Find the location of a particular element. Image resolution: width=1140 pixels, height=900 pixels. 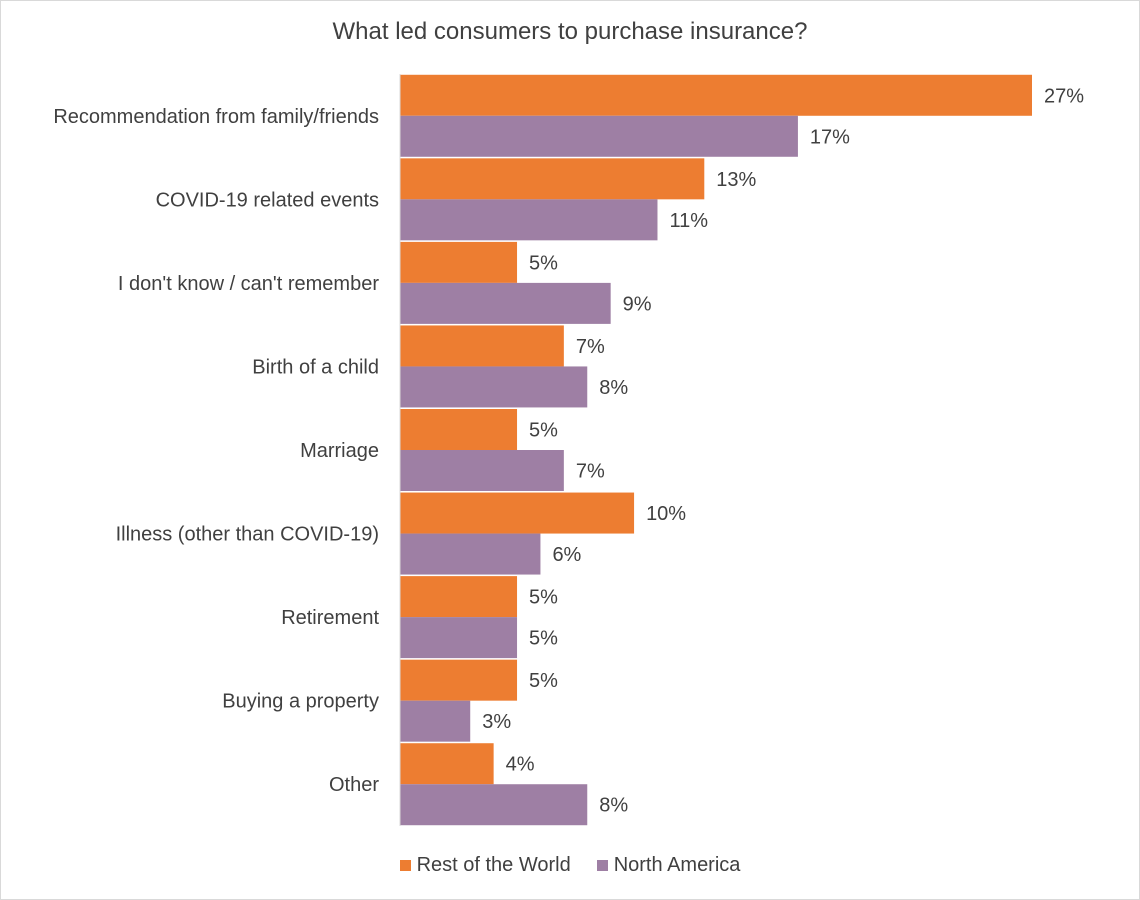

bar-north-america-recommendation-from-family-friends is located at coordinates (599, 136).